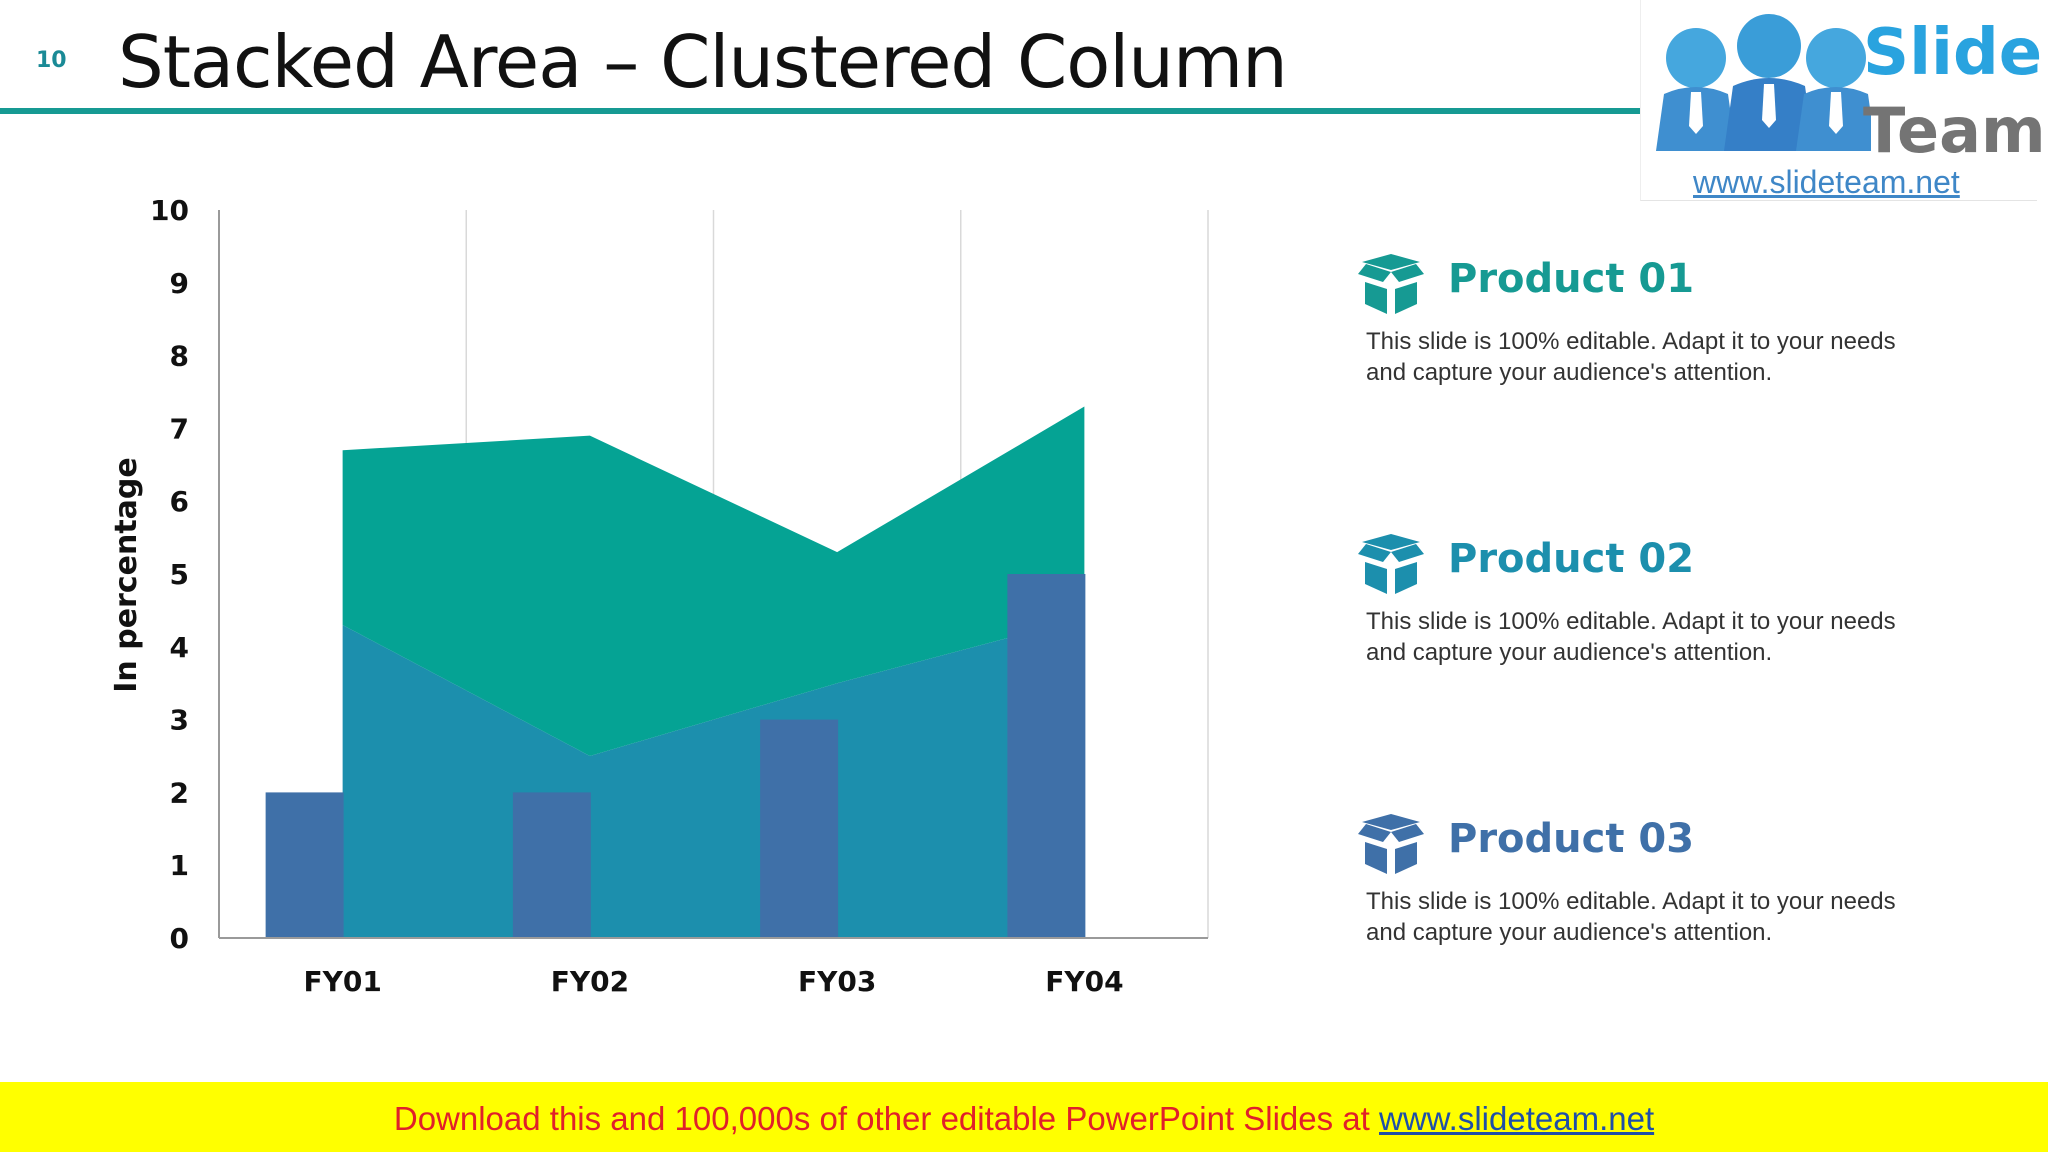  I want to click on y-tick-label: 7, so click(179, 428).